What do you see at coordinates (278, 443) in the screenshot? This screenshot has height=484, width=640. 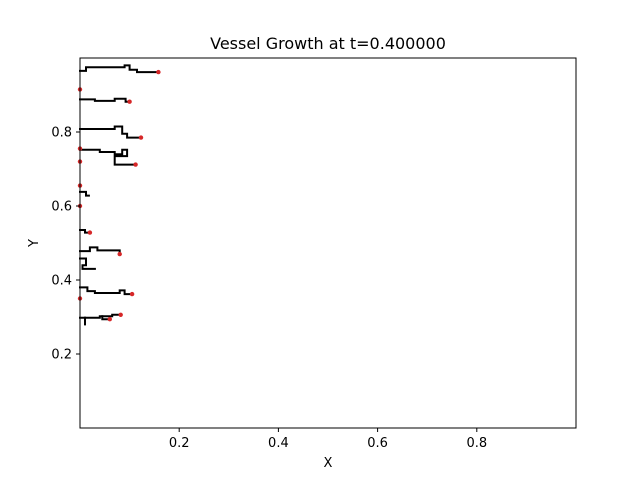 I see `x-tick-label: 0.4` at bounding box center [278, 443].